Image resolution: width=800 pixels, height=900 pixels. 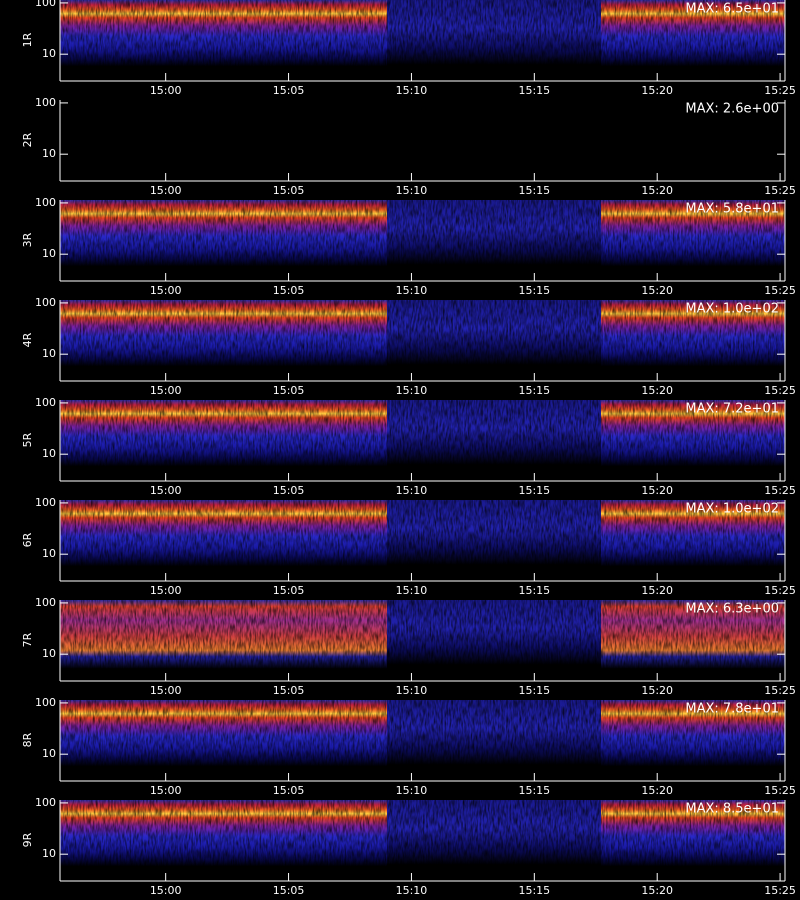 What do you see at coordinates (27, 339) in the screenshot?
I see `y-axis-label: 4R` at bounding box center [27, 339].